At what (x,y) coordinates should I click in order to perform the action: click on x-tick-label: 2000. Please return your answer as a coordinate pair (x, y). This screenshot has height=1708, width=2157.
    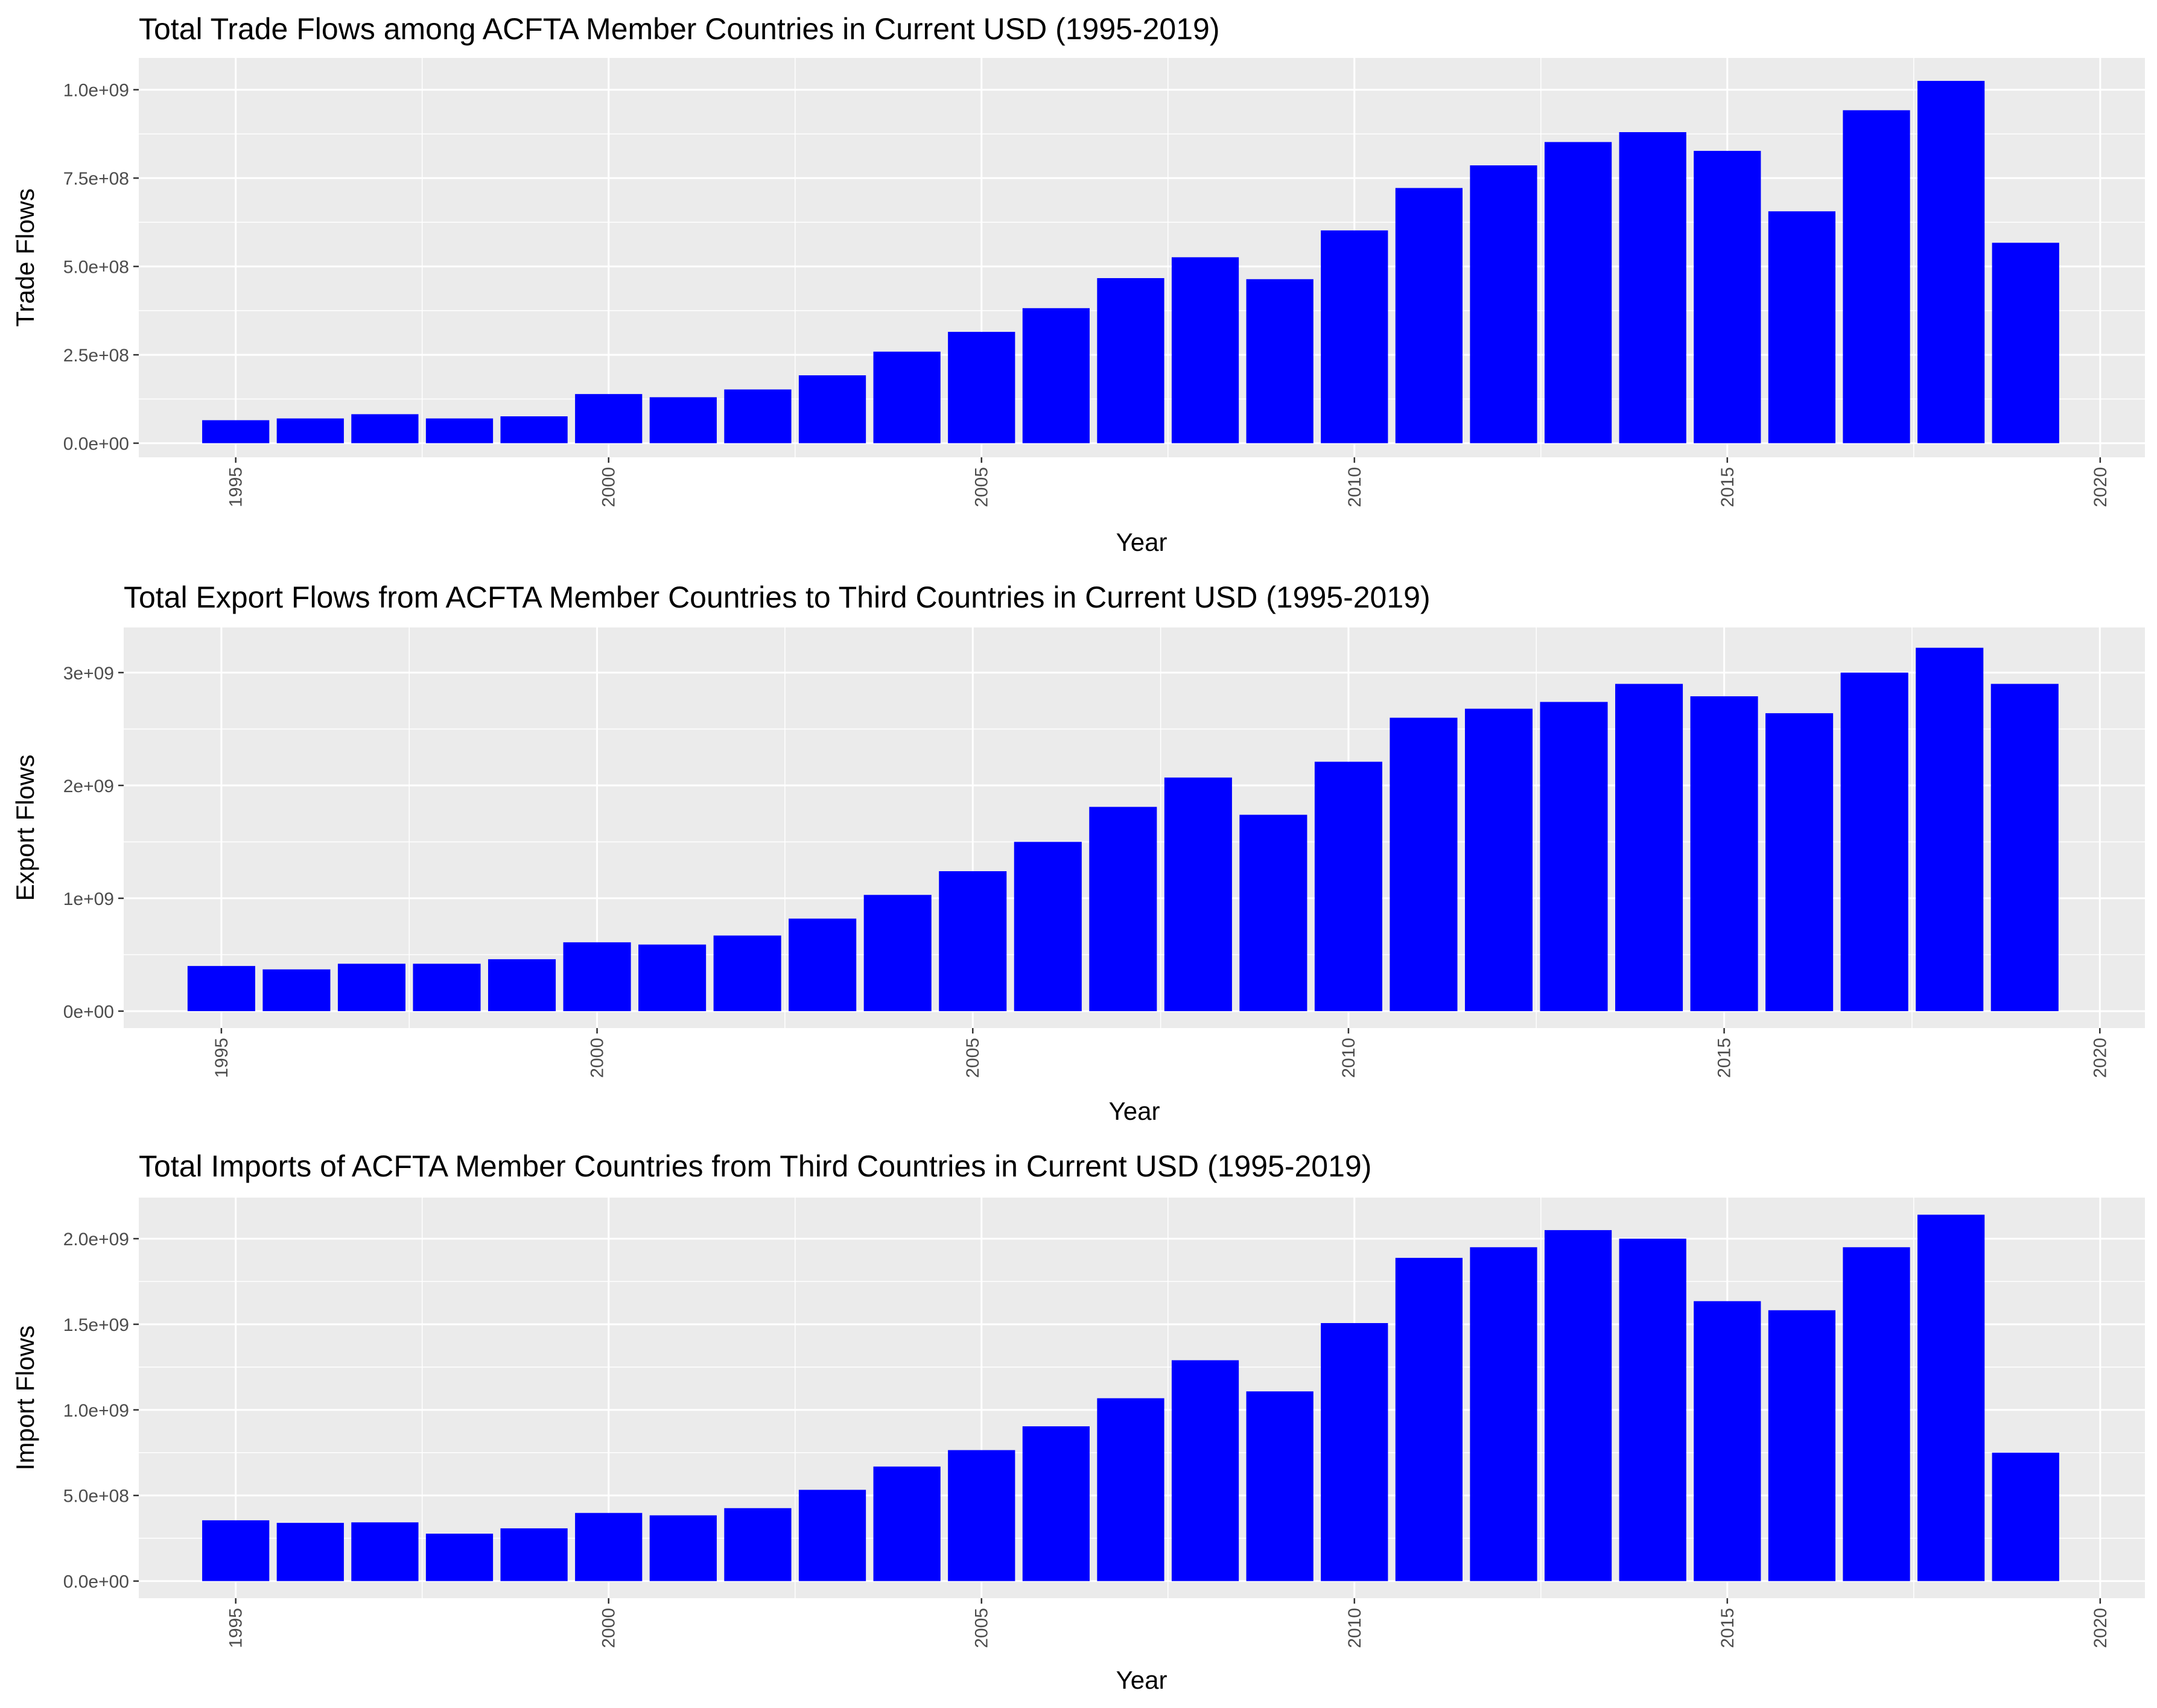
    Looking at the image, I should click on (609, 1628).